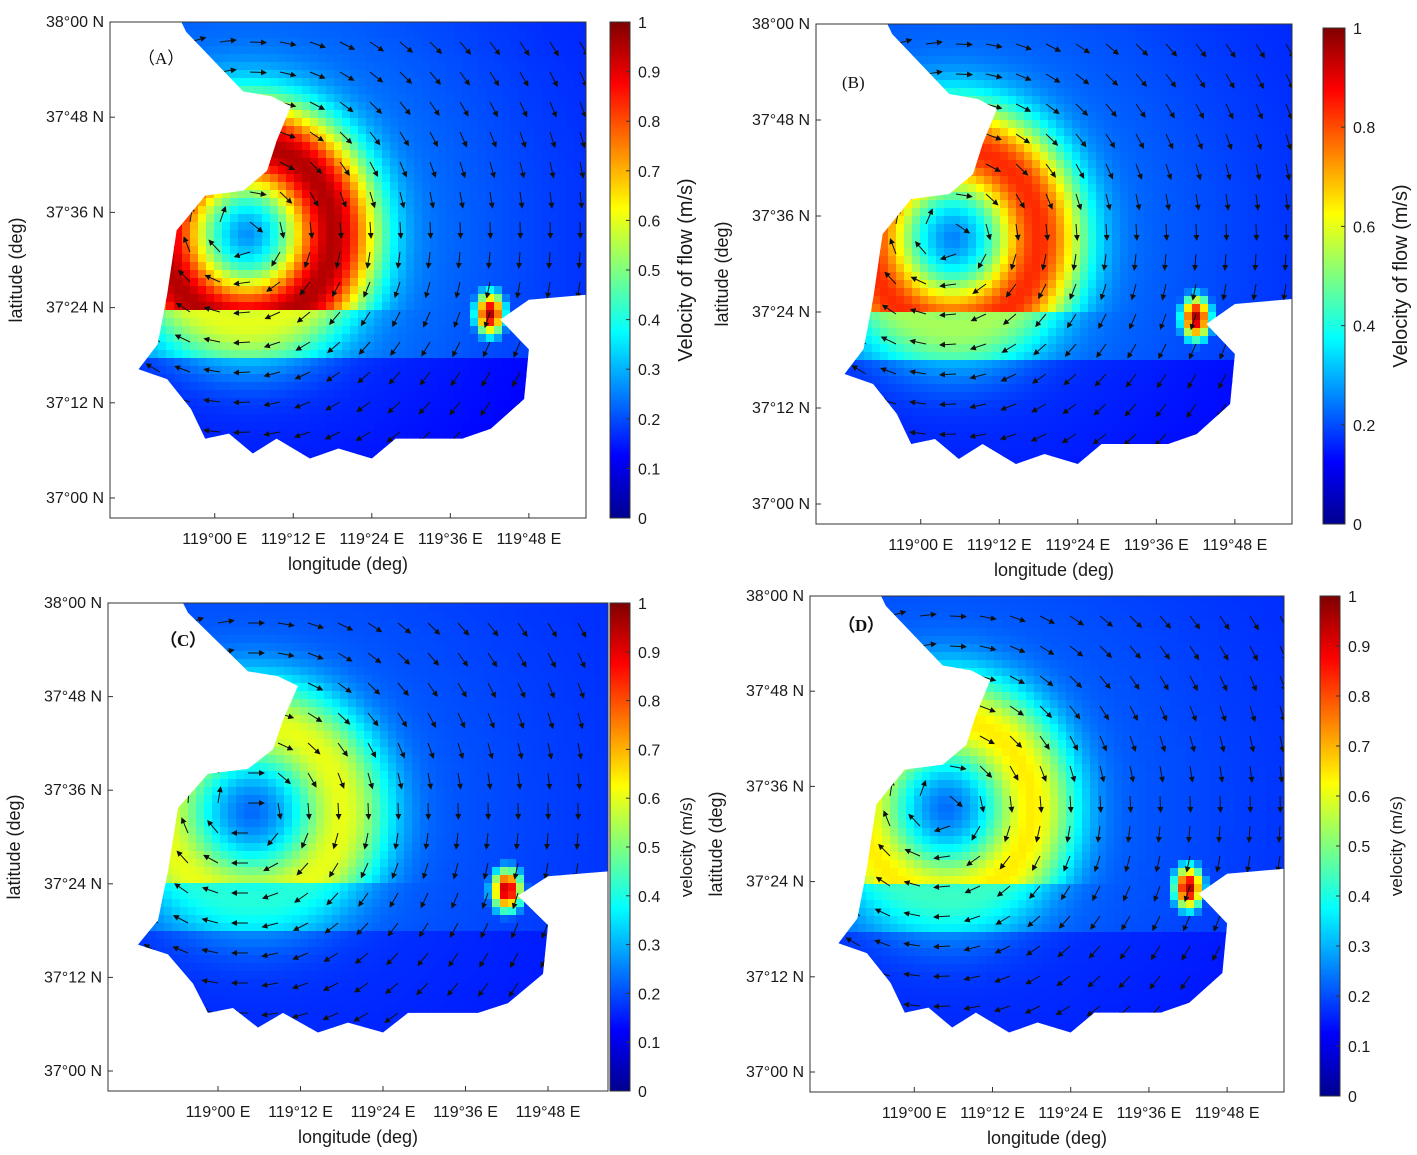 This screenshot has width=1417, height=1155. I want to click on panel-label: （C）, so click(183, 640).